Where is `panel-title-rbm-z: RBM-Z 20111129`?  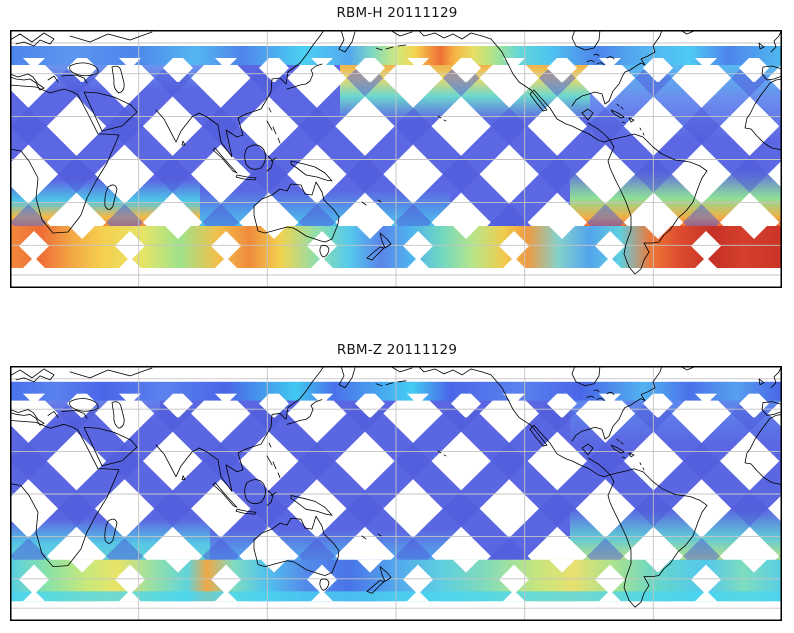 panel-title-rbm-z: RBM-Z 20111129 is located at coordinates (397, 350).